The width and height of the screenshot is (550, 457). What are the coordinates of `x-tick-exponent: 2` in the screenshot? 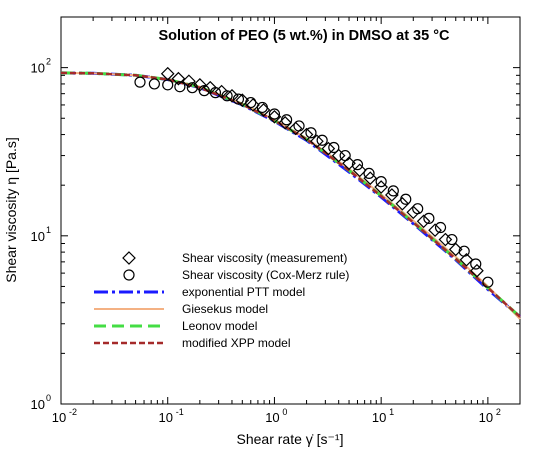 It's located at (498, 412).